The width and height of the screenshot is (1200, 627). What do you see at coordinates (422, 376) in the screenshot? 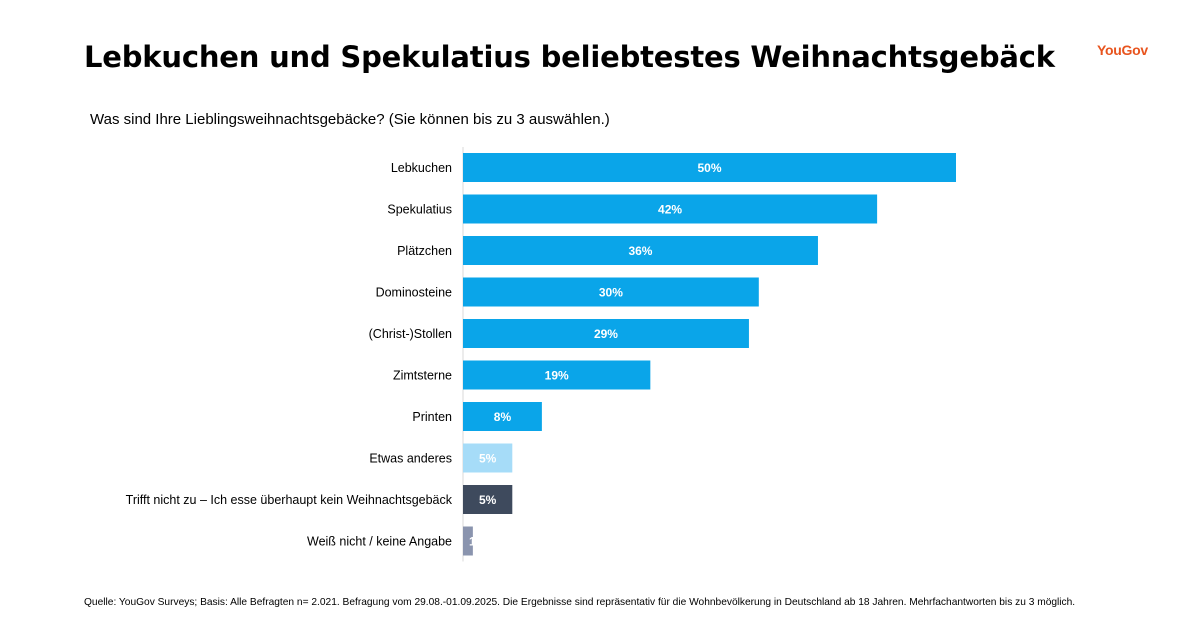
I see `category-label: Zimtsterne` at bounding box center [422, 376].